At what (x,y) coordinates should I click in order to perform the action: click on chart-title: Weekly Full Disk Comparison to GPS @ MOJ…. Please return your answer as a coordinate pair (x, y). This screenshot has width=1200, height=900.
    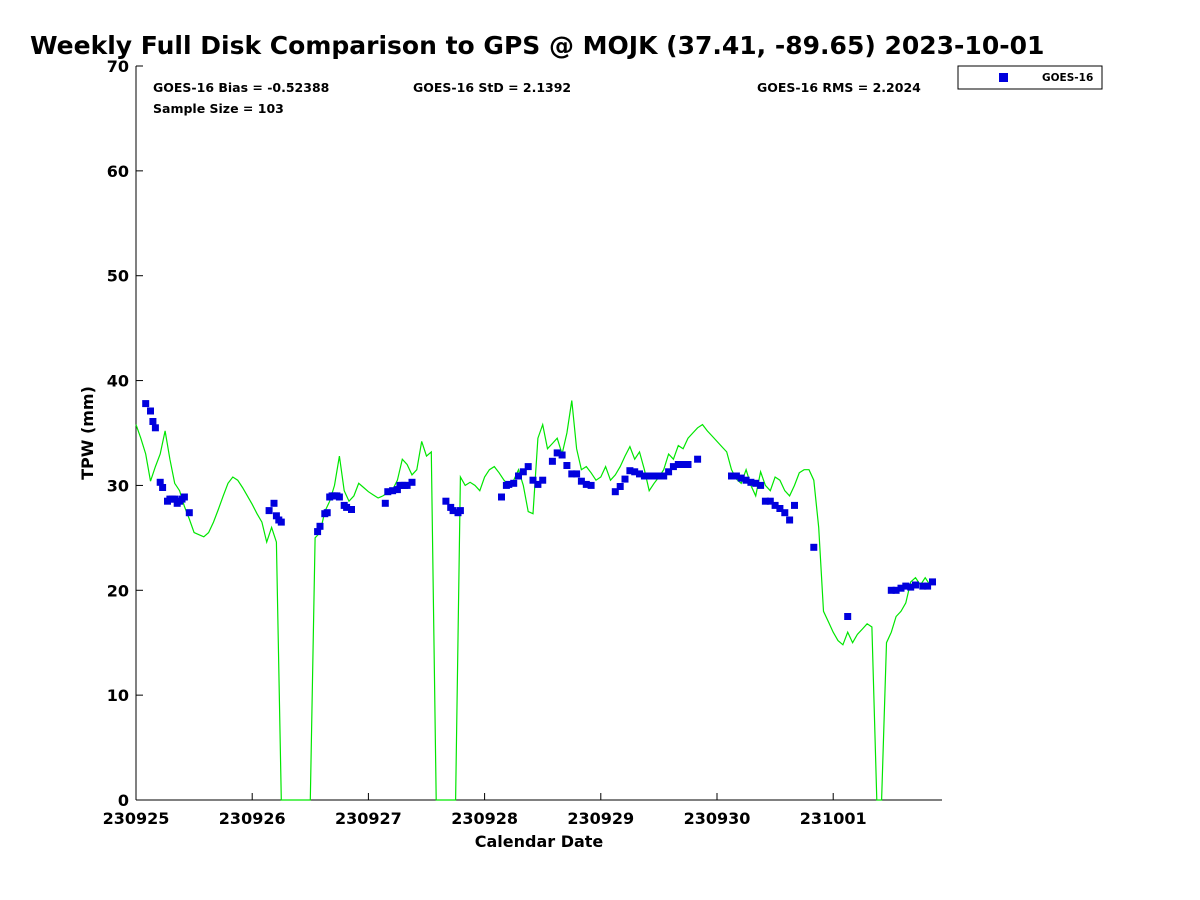
    Looking at the image, I should click on (537, 45).